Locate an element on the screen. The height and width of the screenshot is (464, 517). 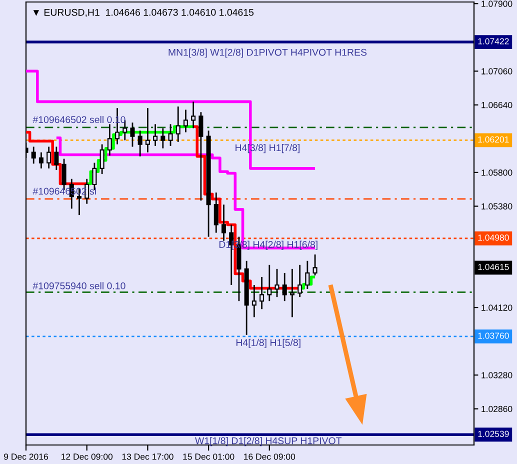
y-tick-label: 1.07060 is located at coordinates (497, 71).